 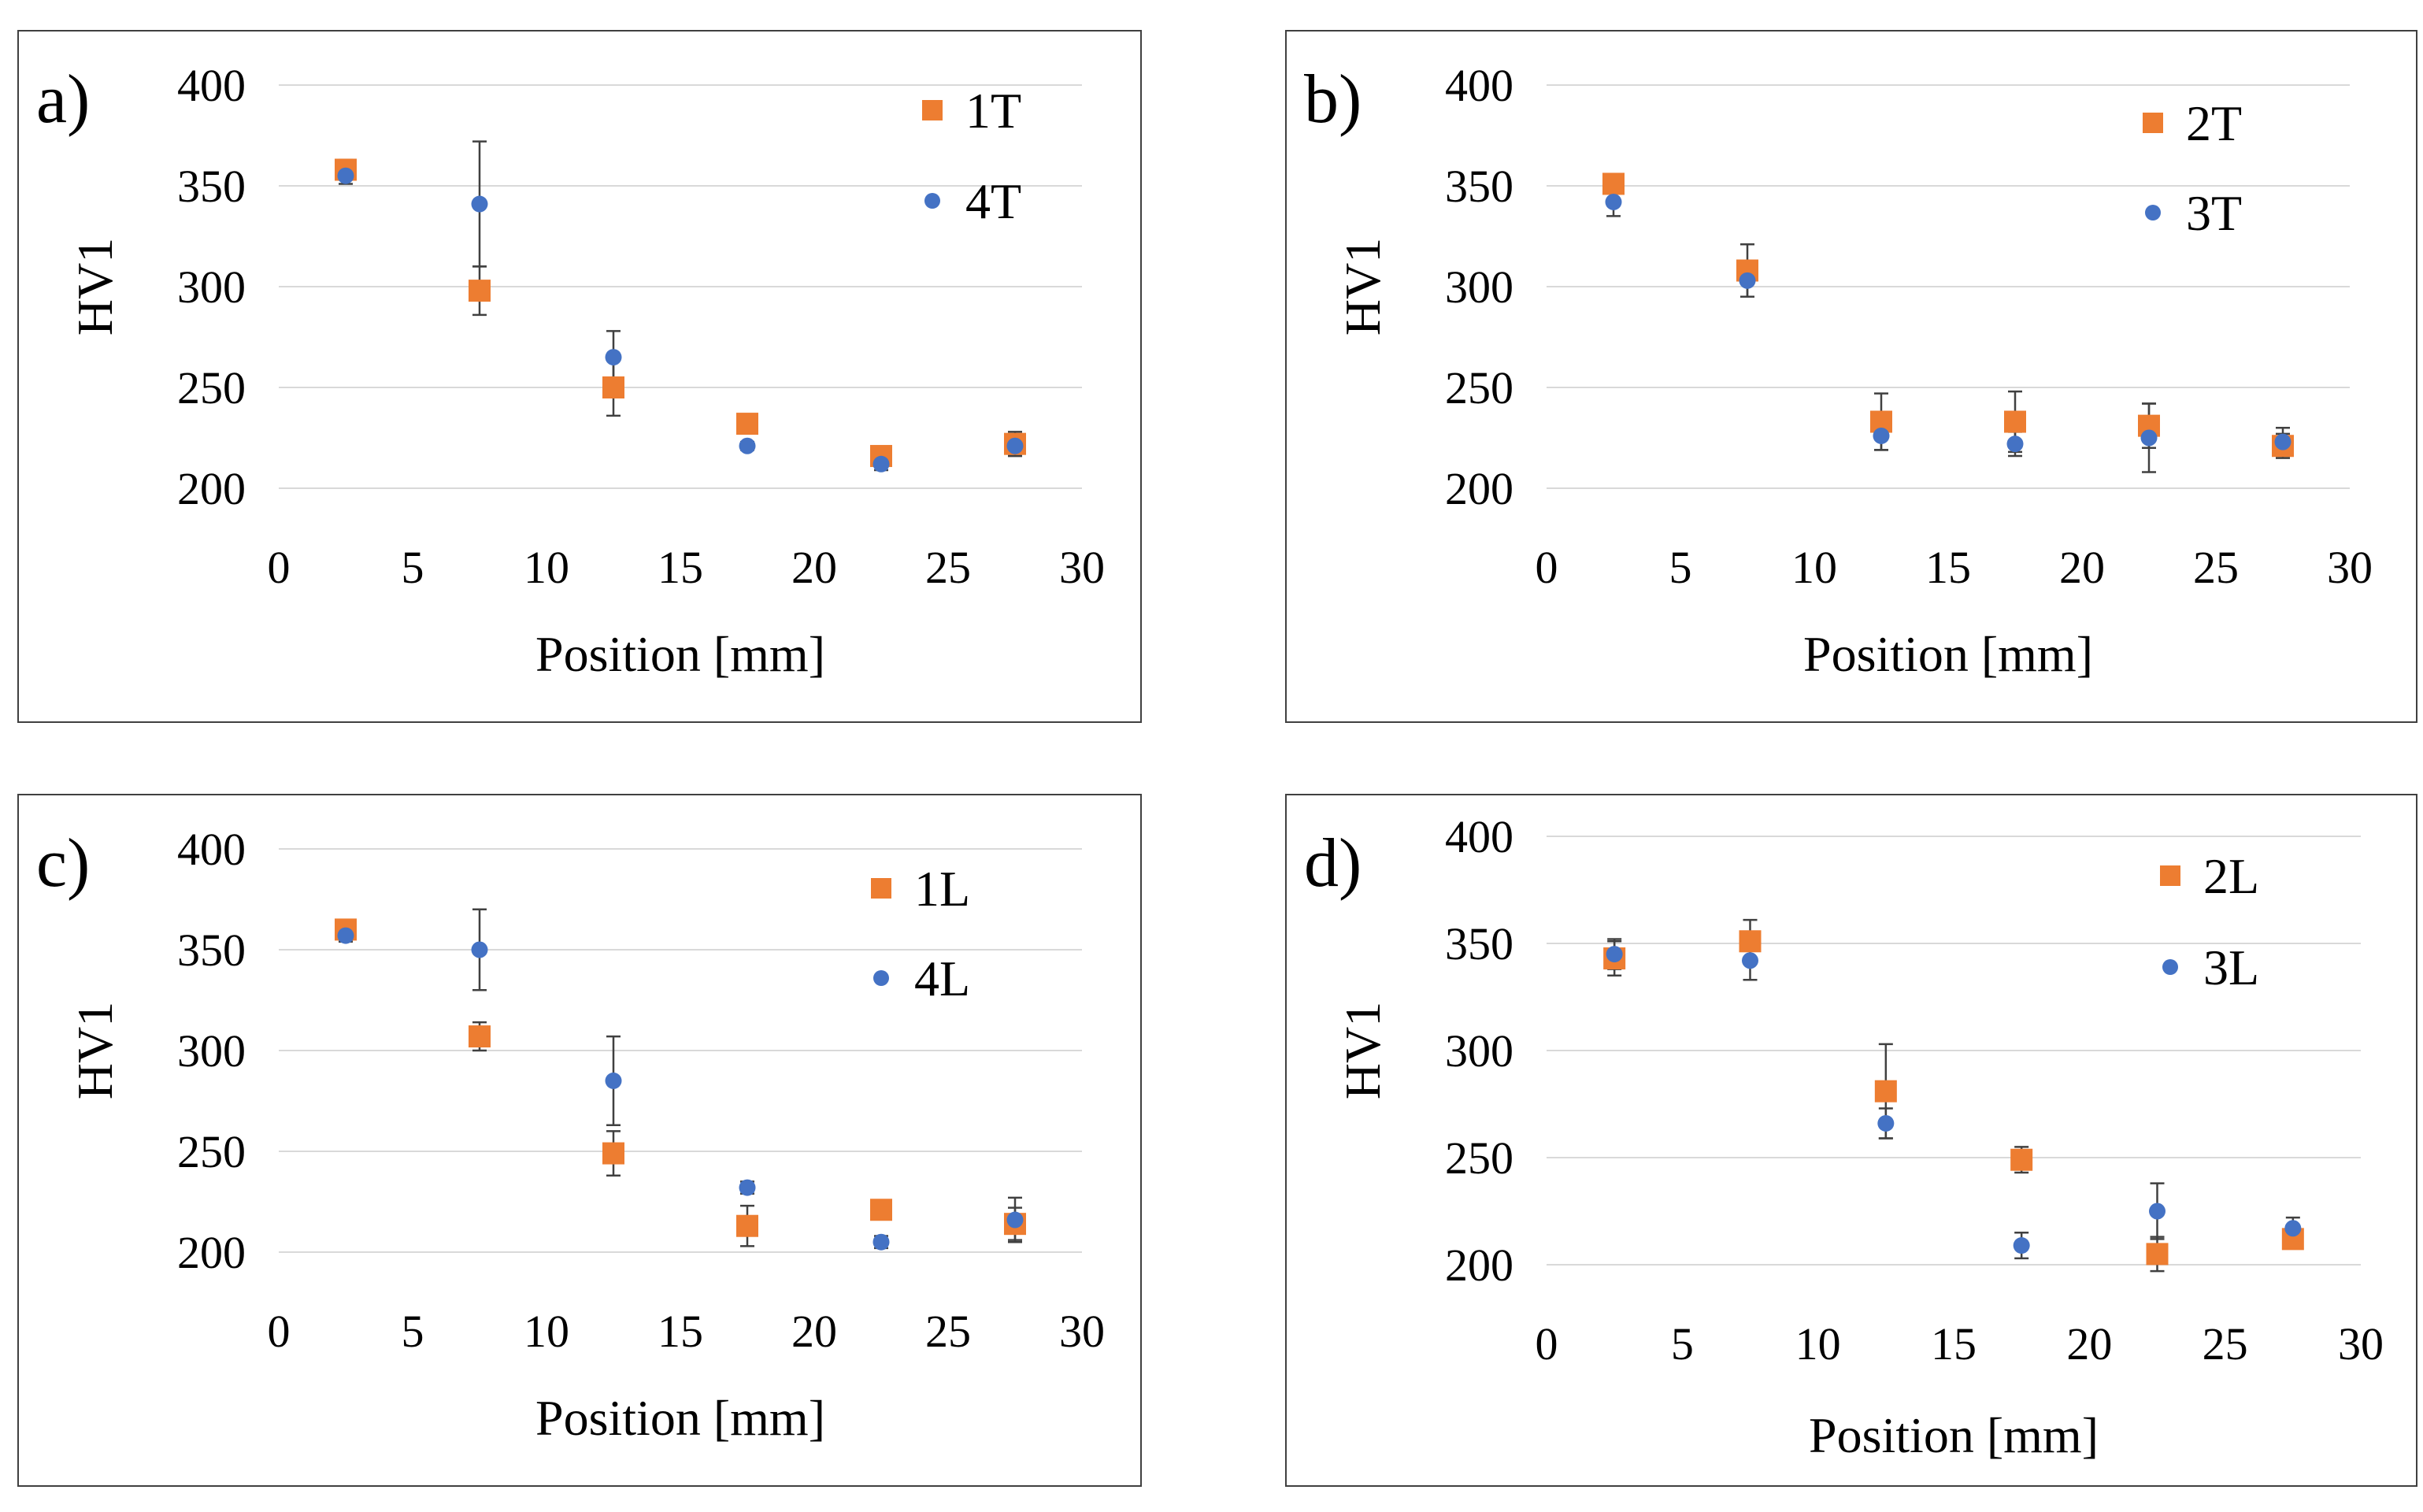 What do you see at coordinates (881, 888) in the screenshot?
I see `legend-marker-1L` at bounding box center [881, 888].